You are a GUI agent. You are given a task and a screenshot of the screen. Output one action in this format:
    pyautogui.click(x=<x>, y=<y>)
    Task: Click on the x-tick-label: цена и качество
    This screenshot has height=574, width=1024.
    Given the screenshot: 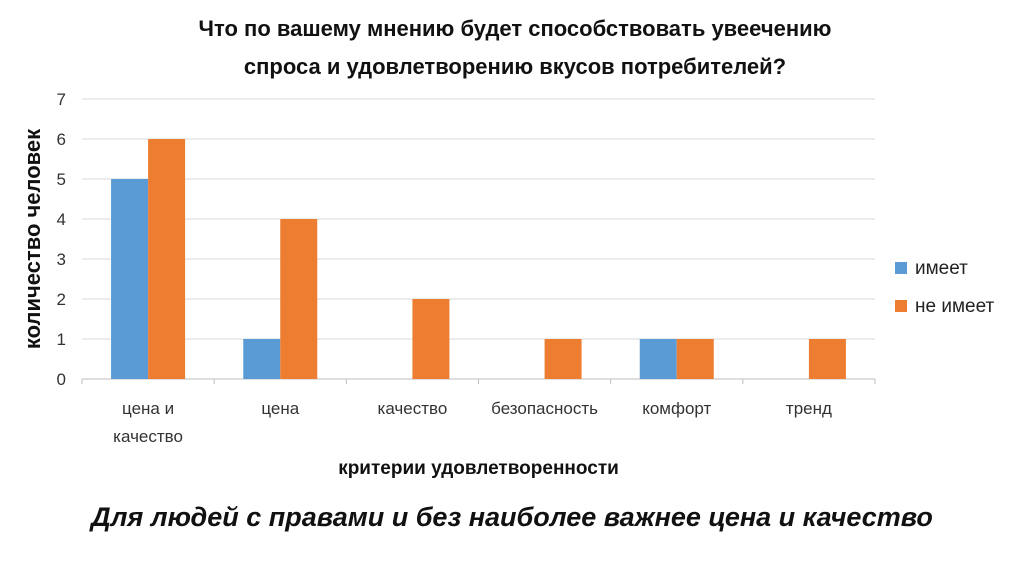 What is the action you would take?
    pyautogui.click(x=148, y=422)
    